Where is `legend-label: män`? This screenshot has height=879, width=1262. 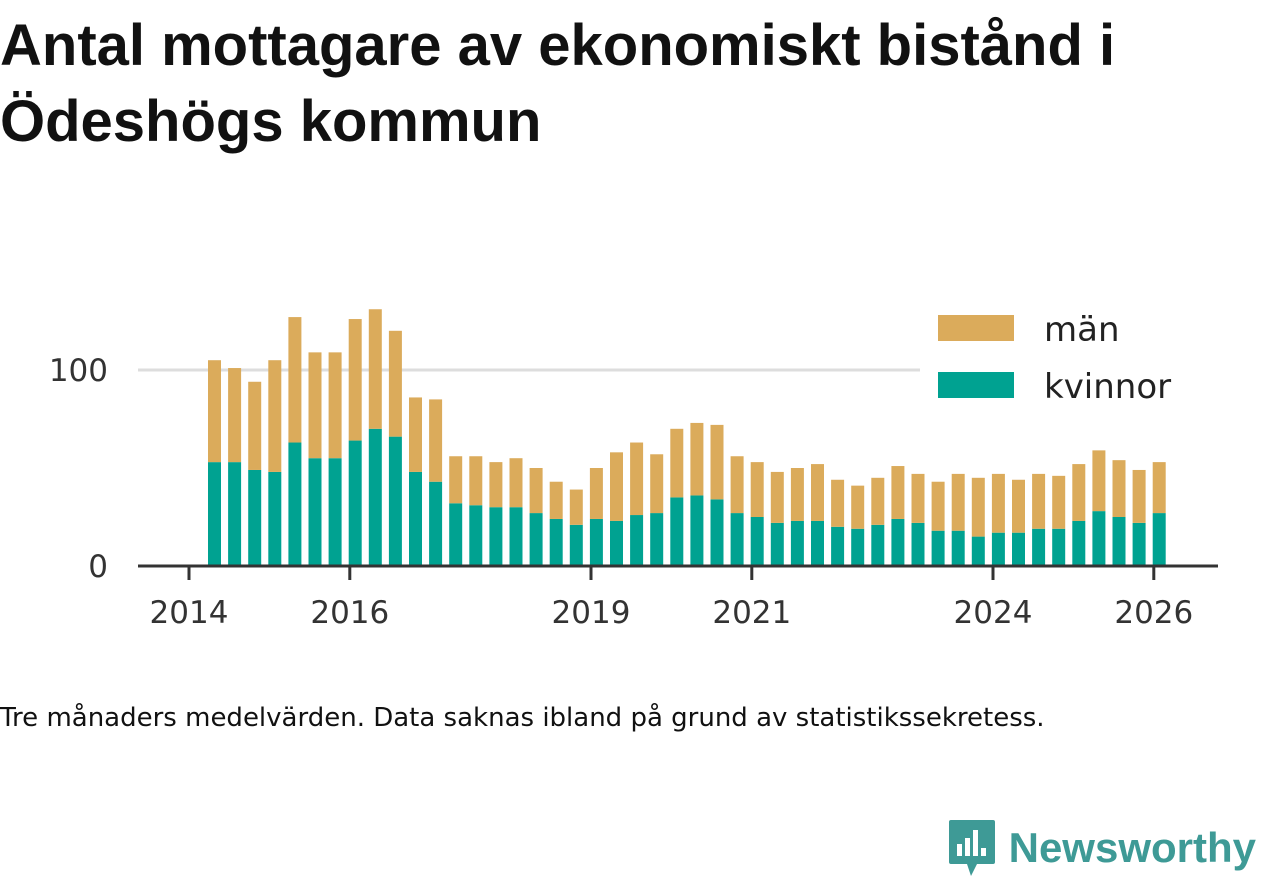
legend-label: män is located at coordinates (1082, 330).